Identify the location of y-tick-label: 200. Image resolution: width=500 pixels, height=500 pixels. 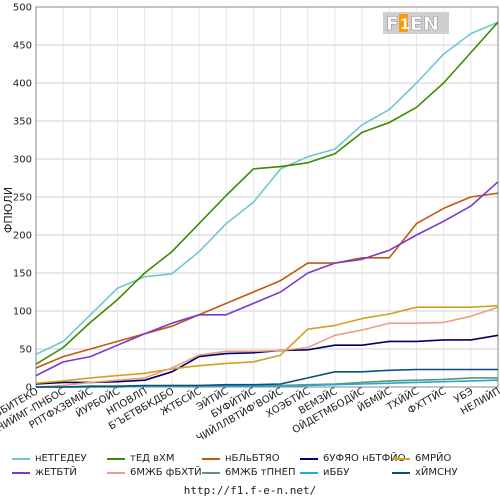
(22, 236).